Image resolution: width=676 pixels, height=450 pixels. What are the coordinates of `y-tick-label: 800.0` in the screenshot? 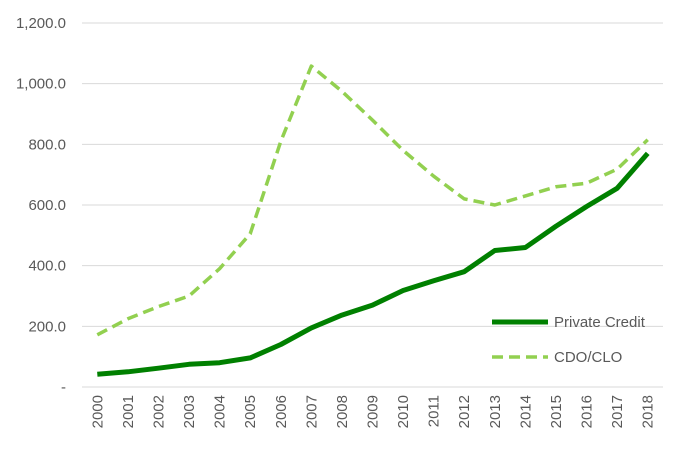 It's located at (47, 144).